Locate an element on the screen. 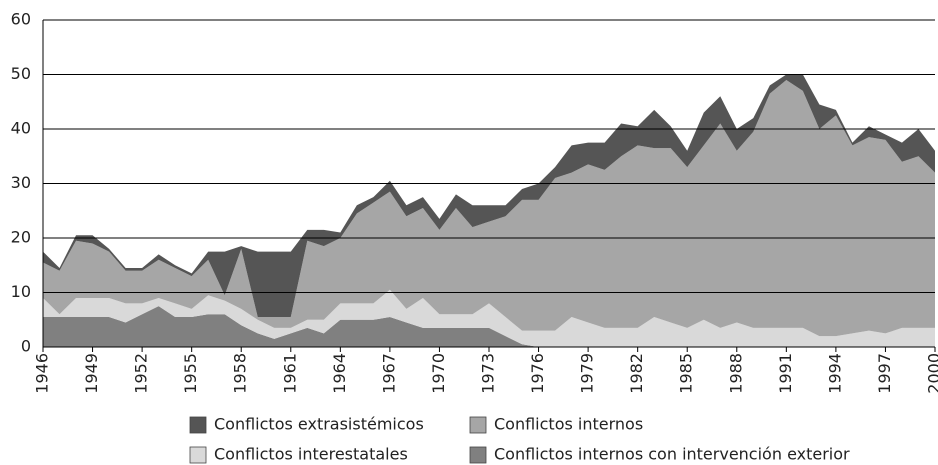  x-tick-label: 1955 is located at coordinates (190, 373).